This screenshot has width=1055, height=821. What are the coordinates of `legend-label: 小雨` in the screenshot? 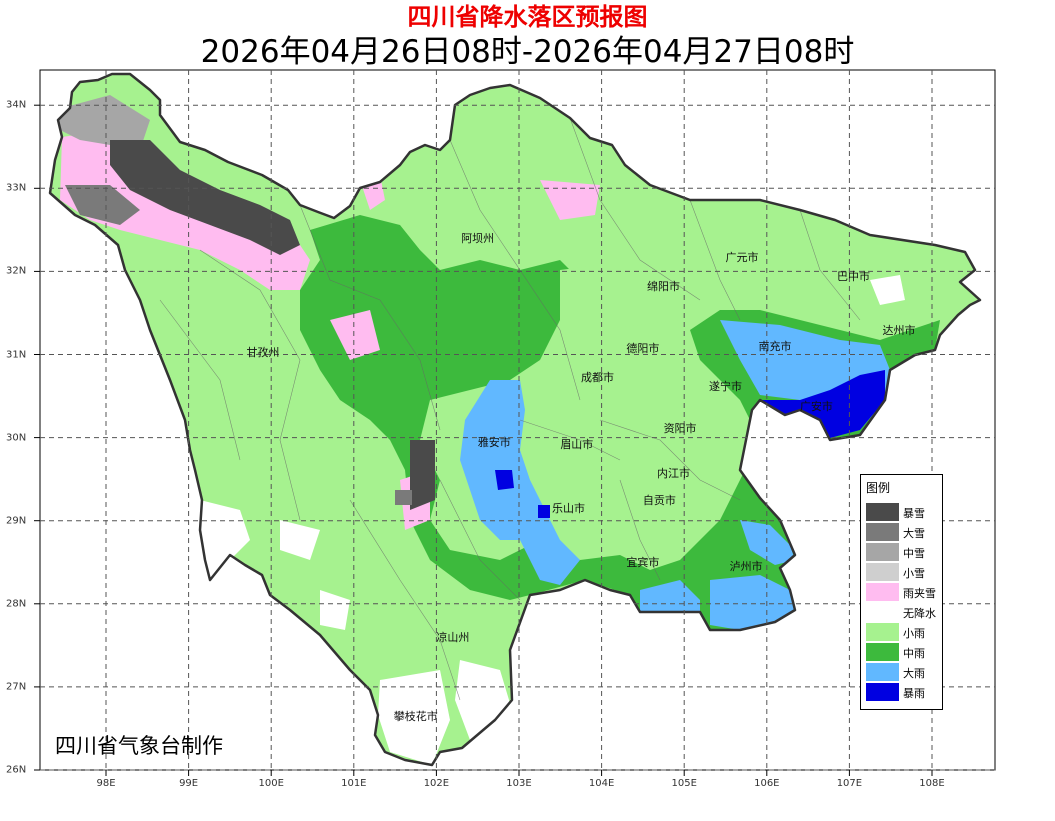 It's located at (914, 633).